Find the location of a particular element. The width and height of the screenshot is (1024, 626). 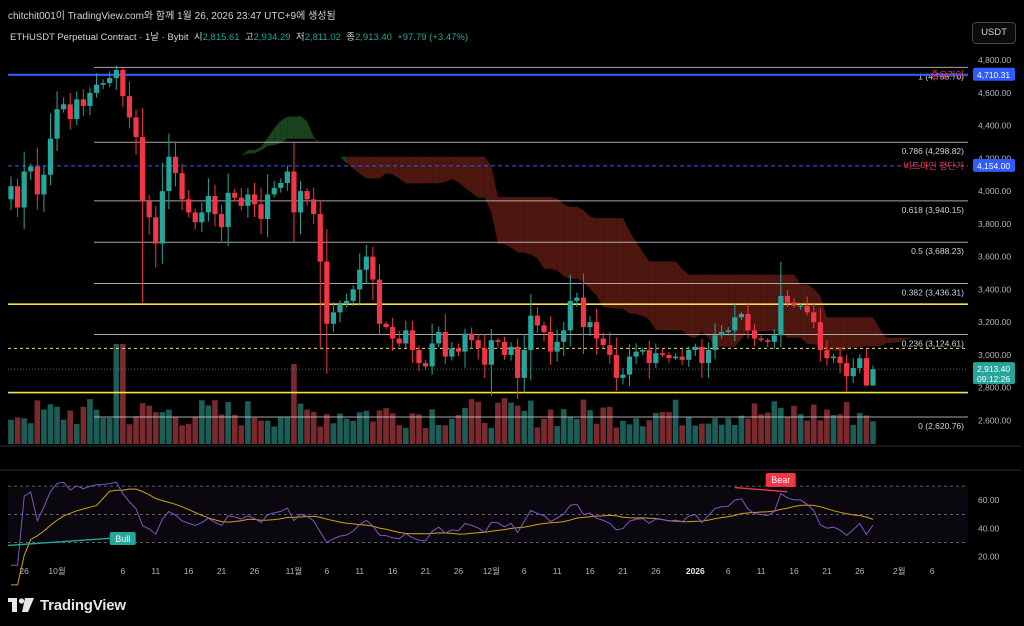

time-tick-label: 6 is located at coordinates (122, 571).